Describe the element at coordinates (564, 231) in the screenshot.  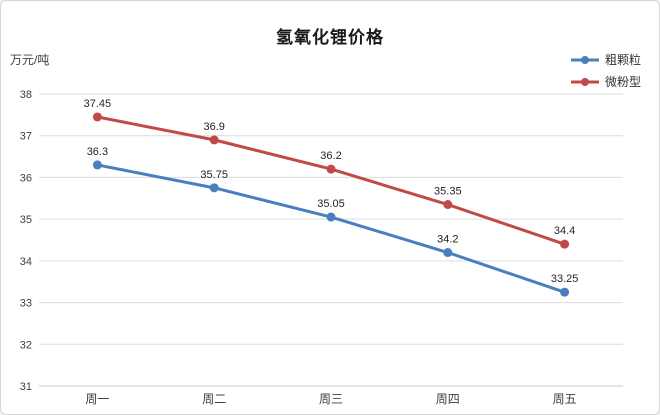
I see `data-label: 34.4` at that location.